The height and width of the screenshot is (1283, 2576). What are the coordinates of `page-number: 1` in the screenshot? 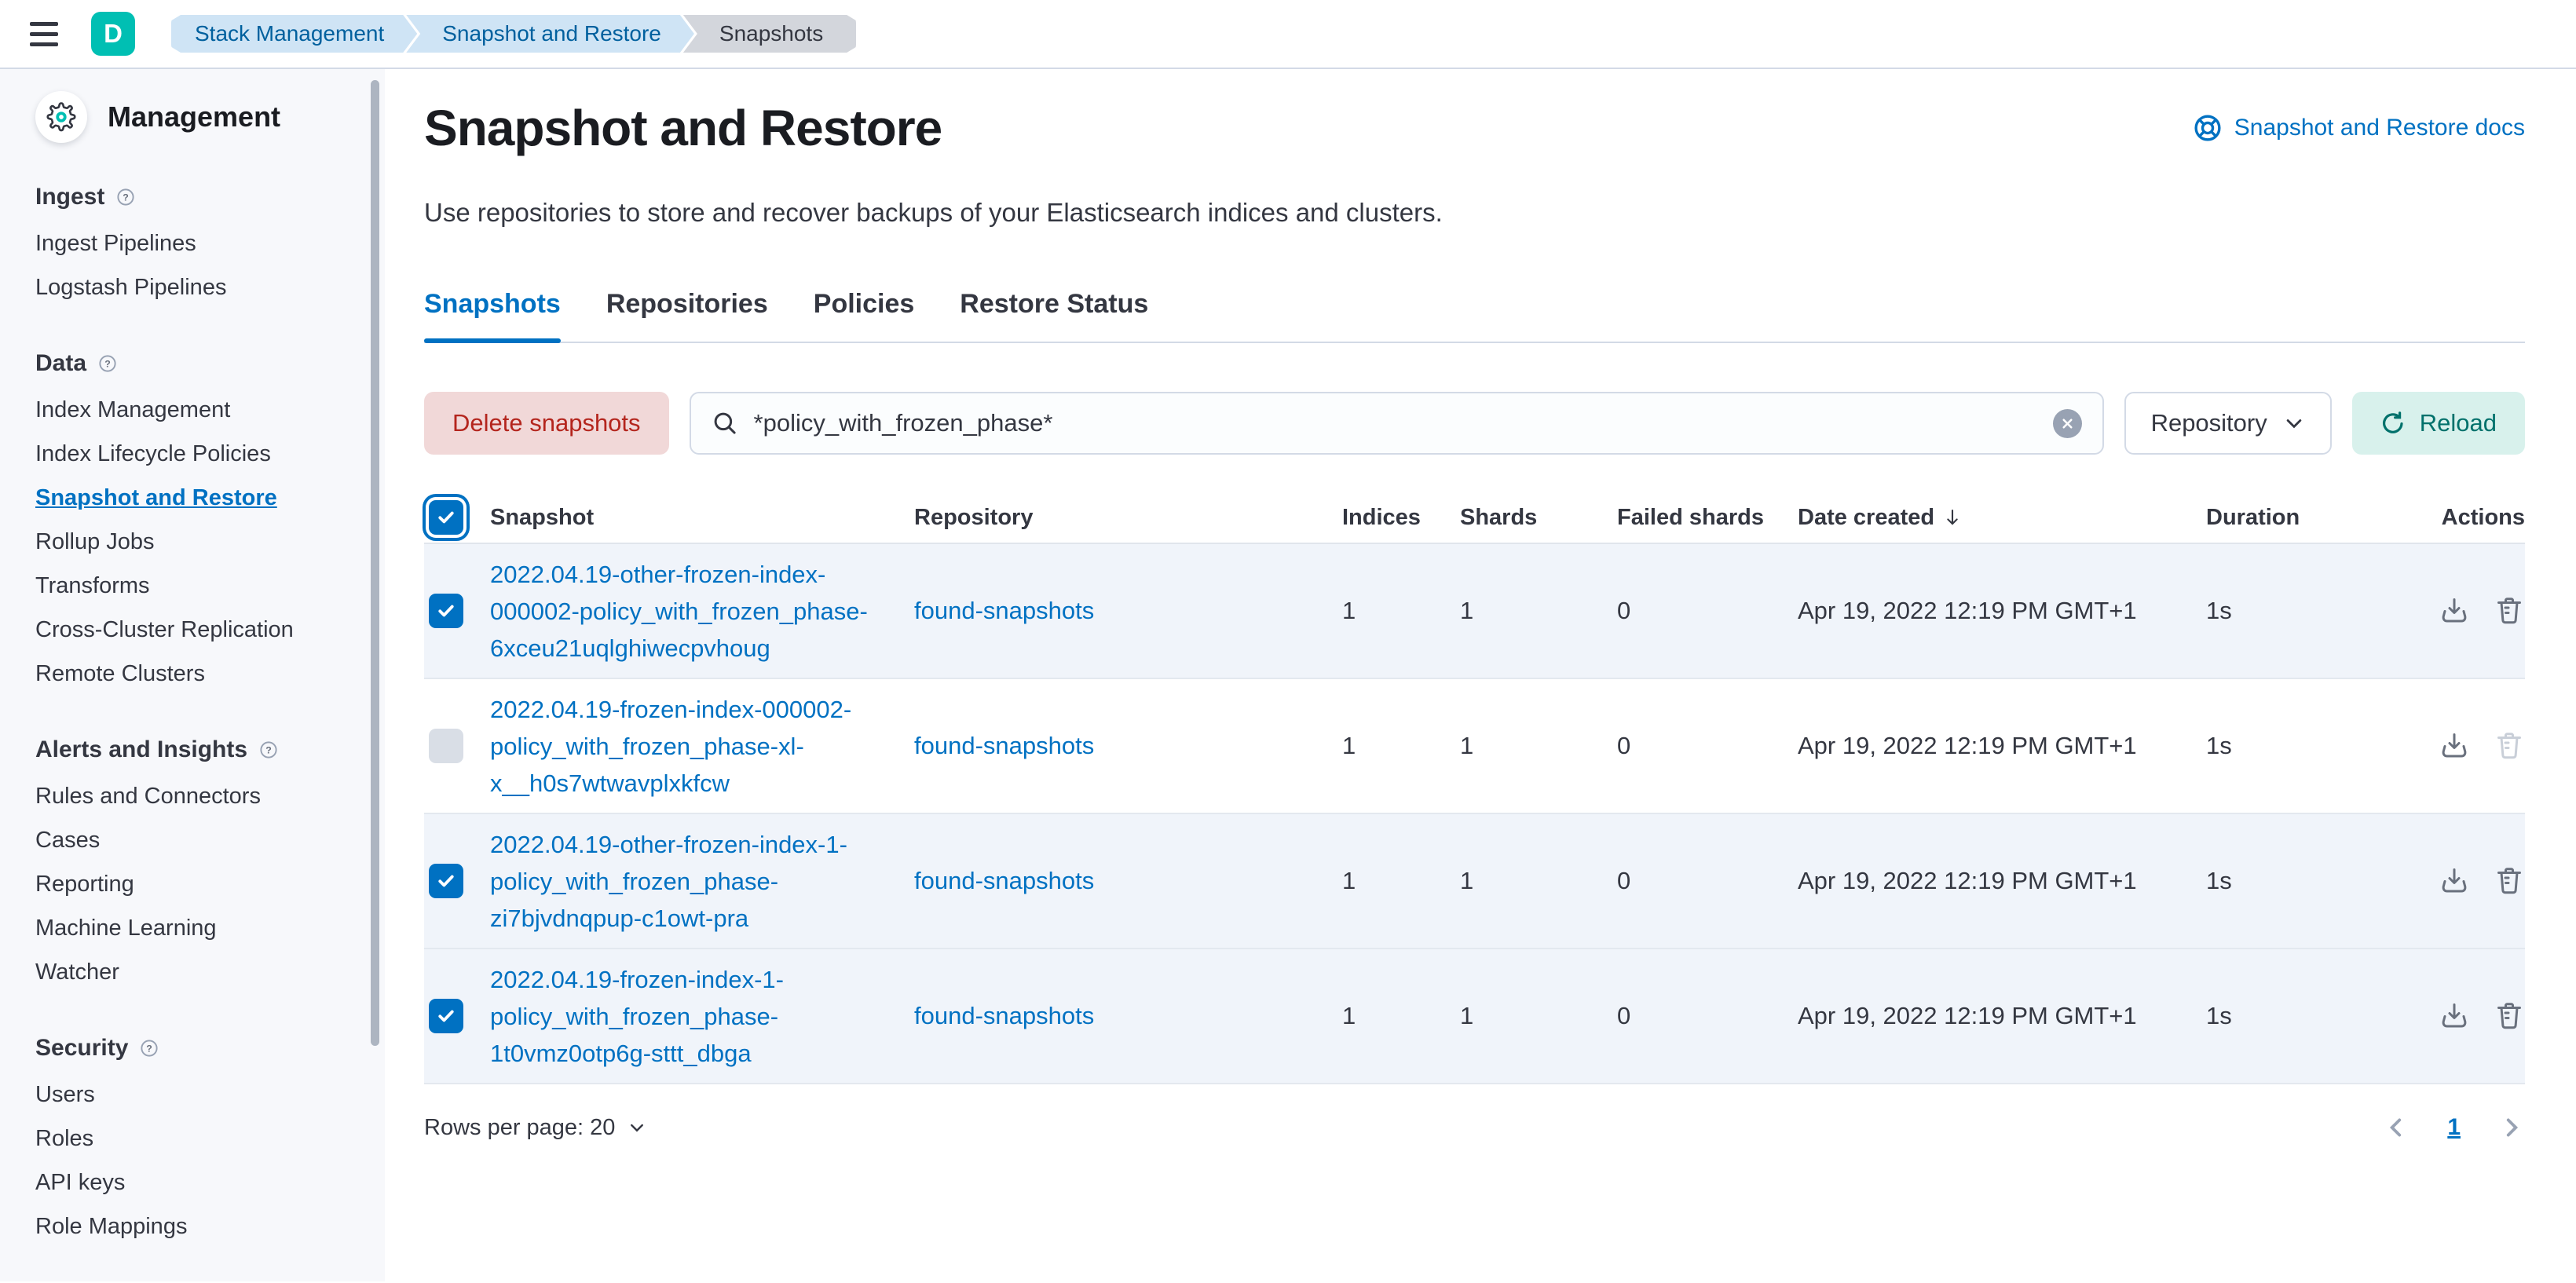 It's located at (2454, 1127).